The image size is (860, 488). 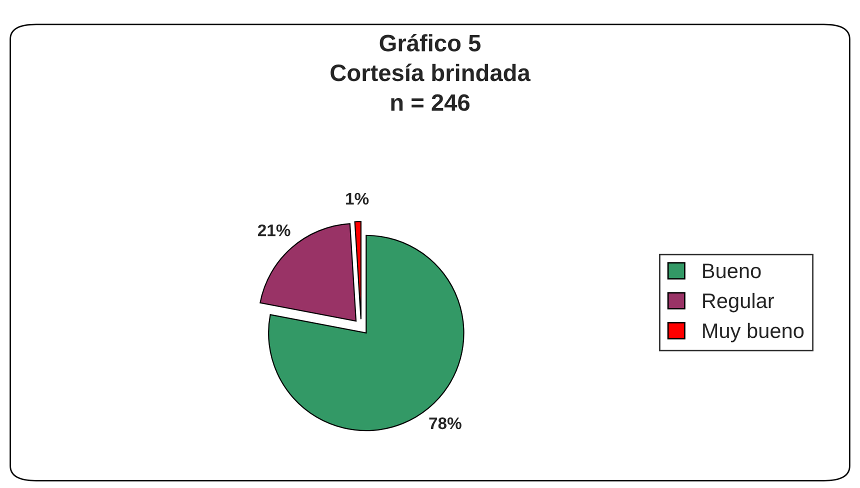 What do you see at coordinates (430, 72) in the screenshot?
I see `chart-title: Gráfico 5 Cortesía brindada n = 246` at bounding box center [430, 72].